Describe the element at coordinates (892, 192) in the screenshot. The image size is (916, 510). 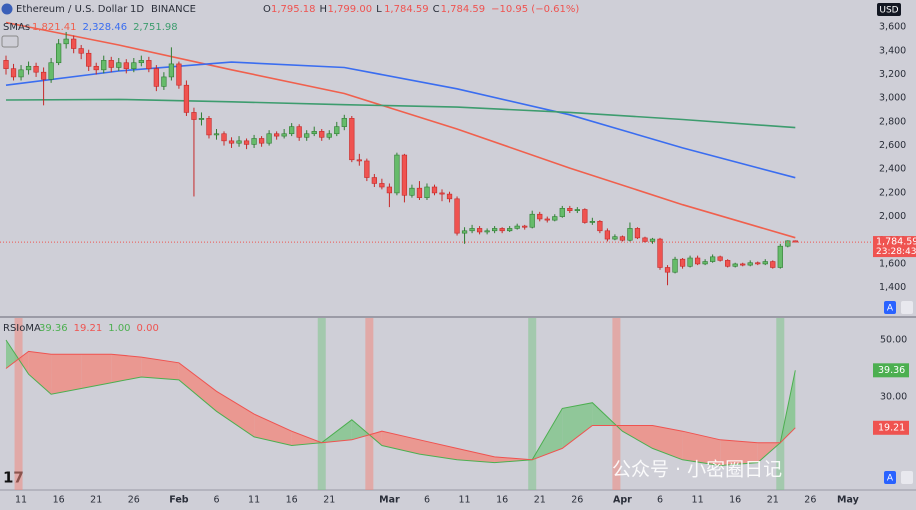
I see `y-tick-label: 2,200` at that location.